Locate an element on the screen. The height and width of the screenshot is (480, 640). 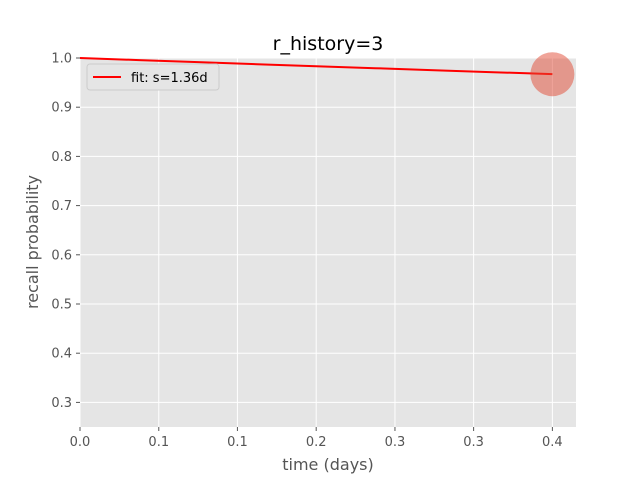
x-axis-label: time (days) is located at coordinates (327, 464).